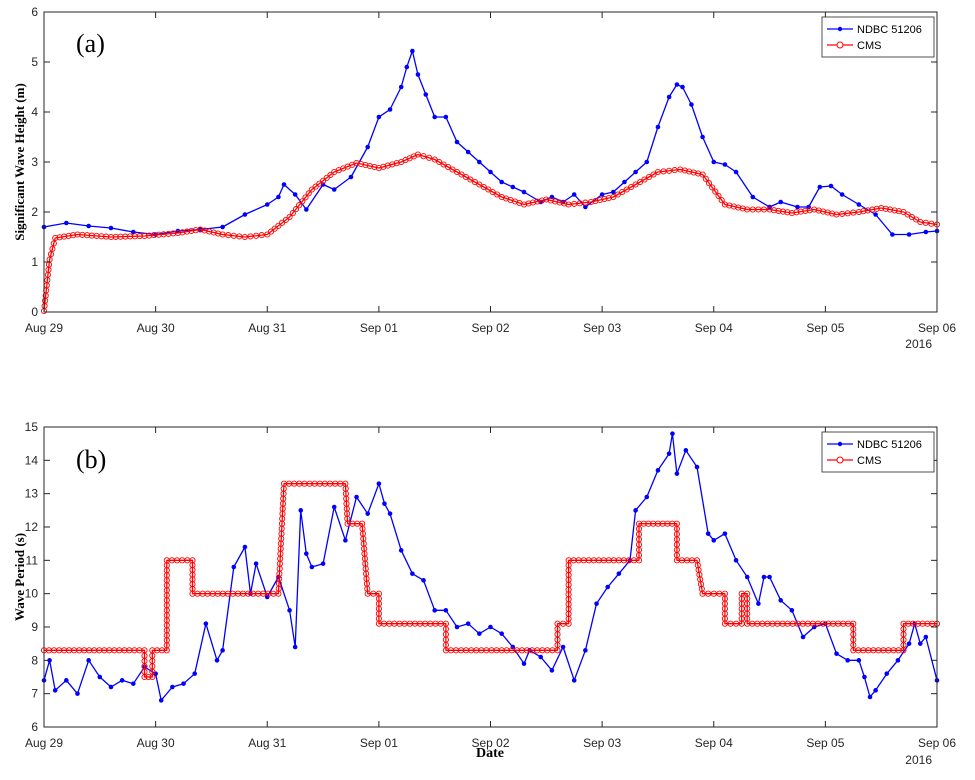 This screenshot has height=780, width=975. What do you see at coordinates (889, 30) in the screenshot?
I see `legend-label-ndbc-a: NDBC 51206` at bounding box center [889, 30].